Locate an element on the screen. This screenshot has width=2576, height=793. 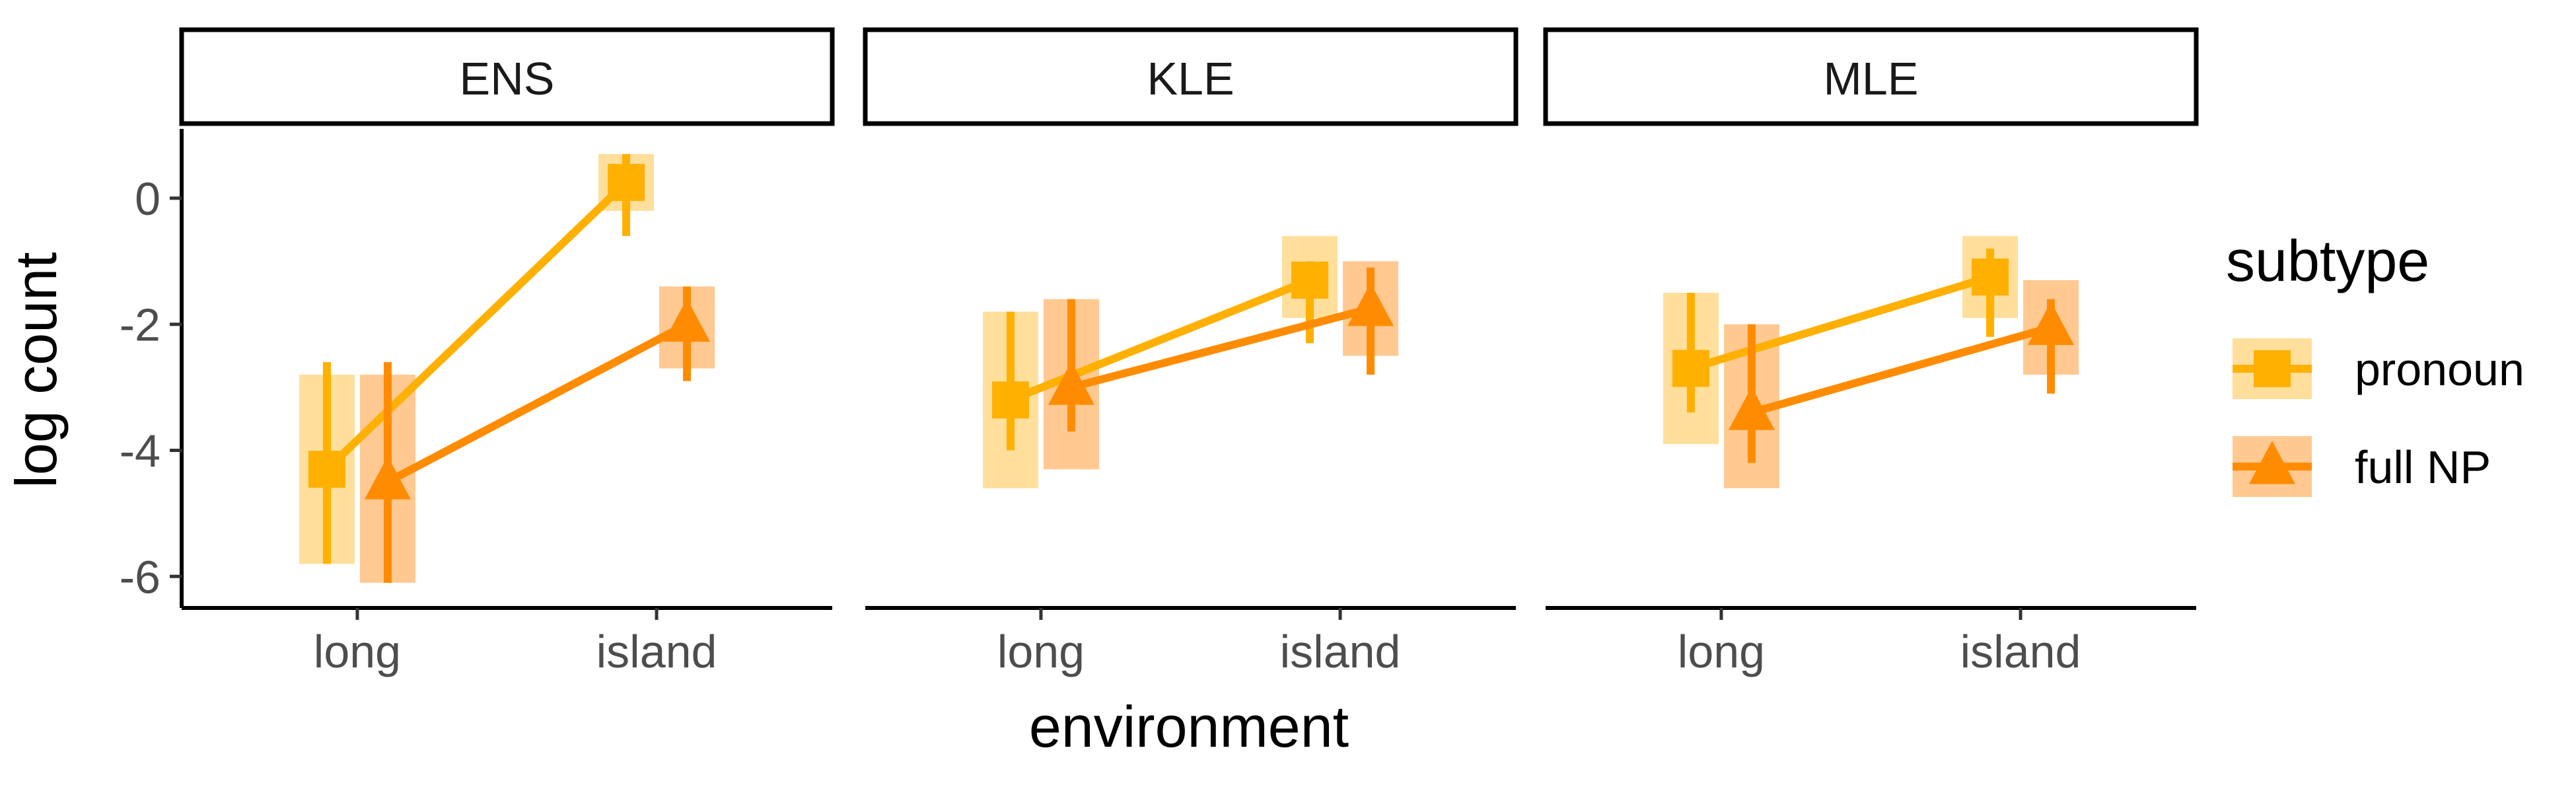
x-axis-title: environment is located at coordinates (1189, 727).